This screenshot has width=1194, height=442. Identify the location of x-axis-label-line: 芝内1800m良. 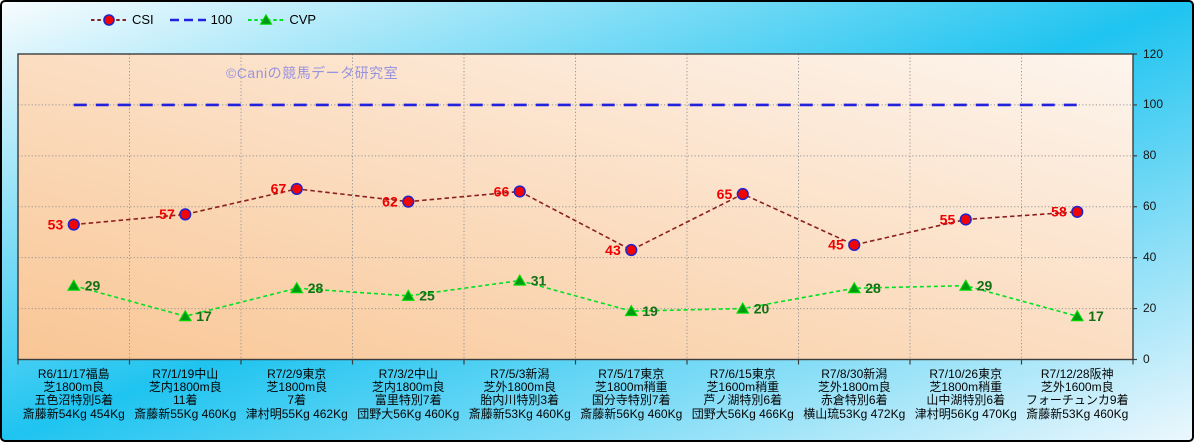
(185, 387).